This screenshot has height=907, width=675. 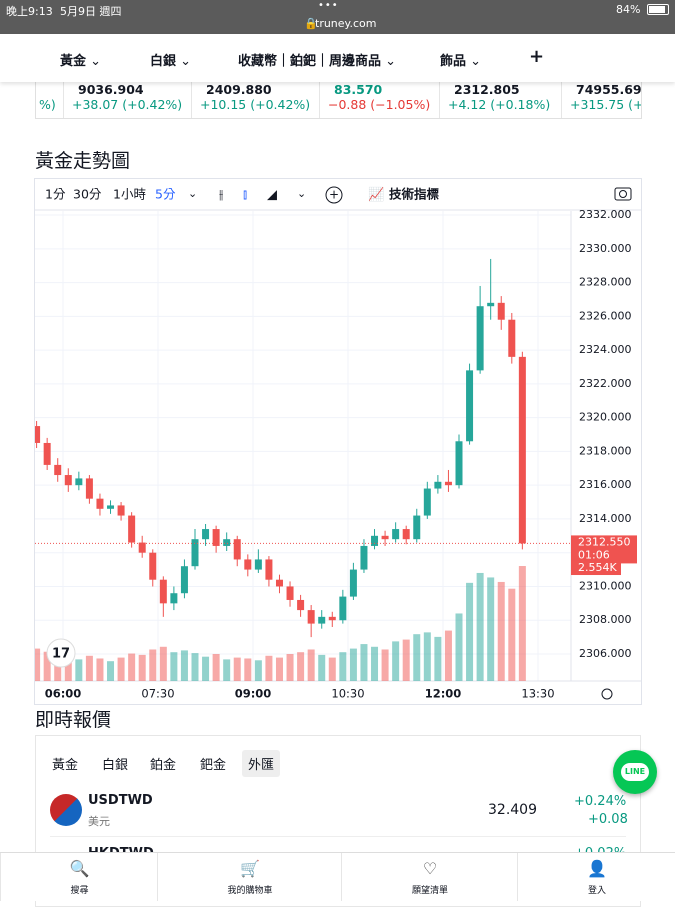 I want to click on dots: •••, so click(x=328, y=5).